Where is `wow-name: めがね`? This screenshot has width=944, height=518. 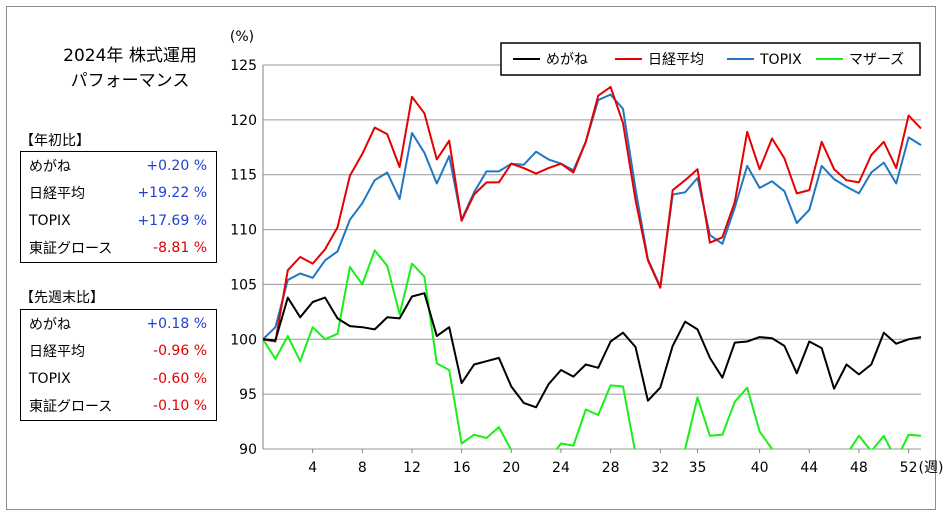
wow-name: めがね is located at coordinates (50, 324).